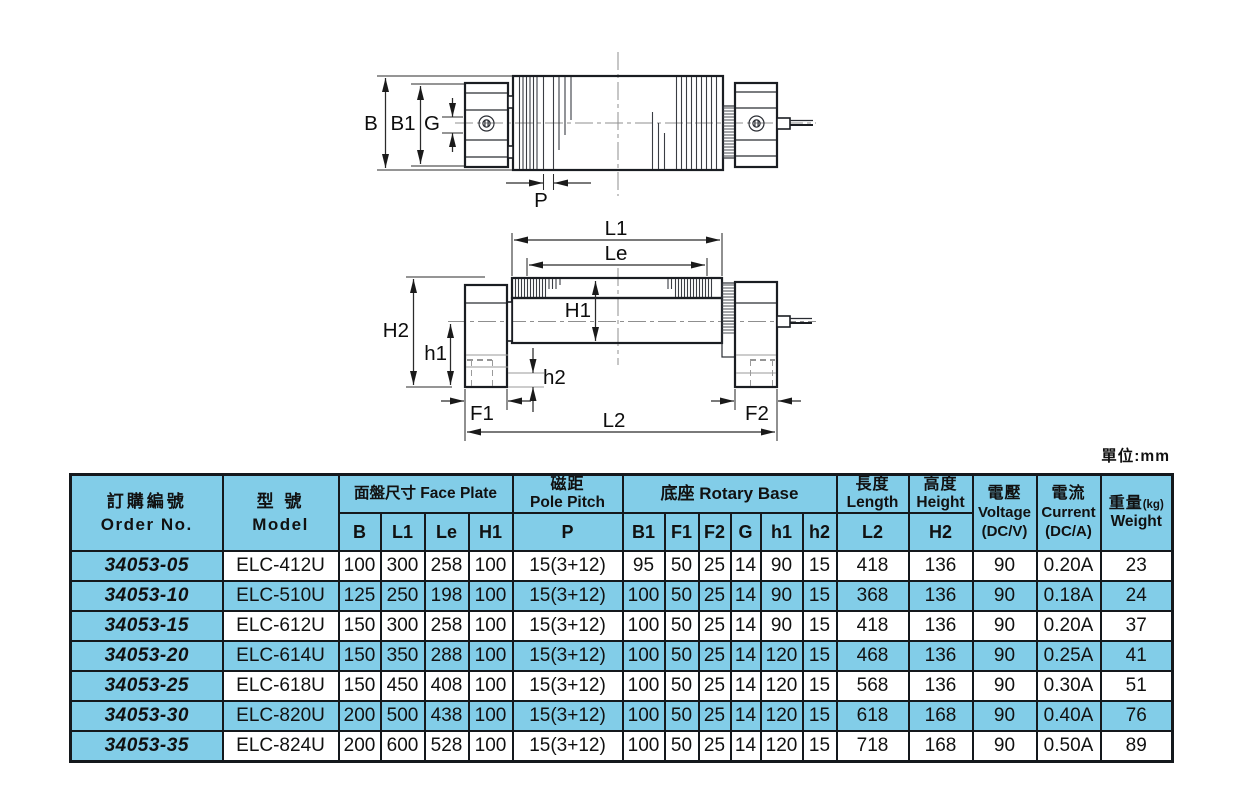 This screenshot has height=812, width=1240. I want to click on cell-L2: 718, so click(872, 746).